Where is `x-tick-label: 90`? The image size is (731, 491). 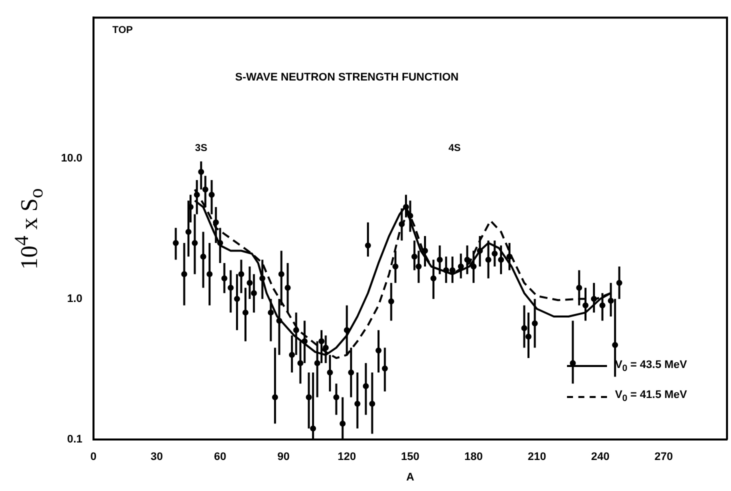 x-tick-label: 90 is located at coordinates (283, 457).